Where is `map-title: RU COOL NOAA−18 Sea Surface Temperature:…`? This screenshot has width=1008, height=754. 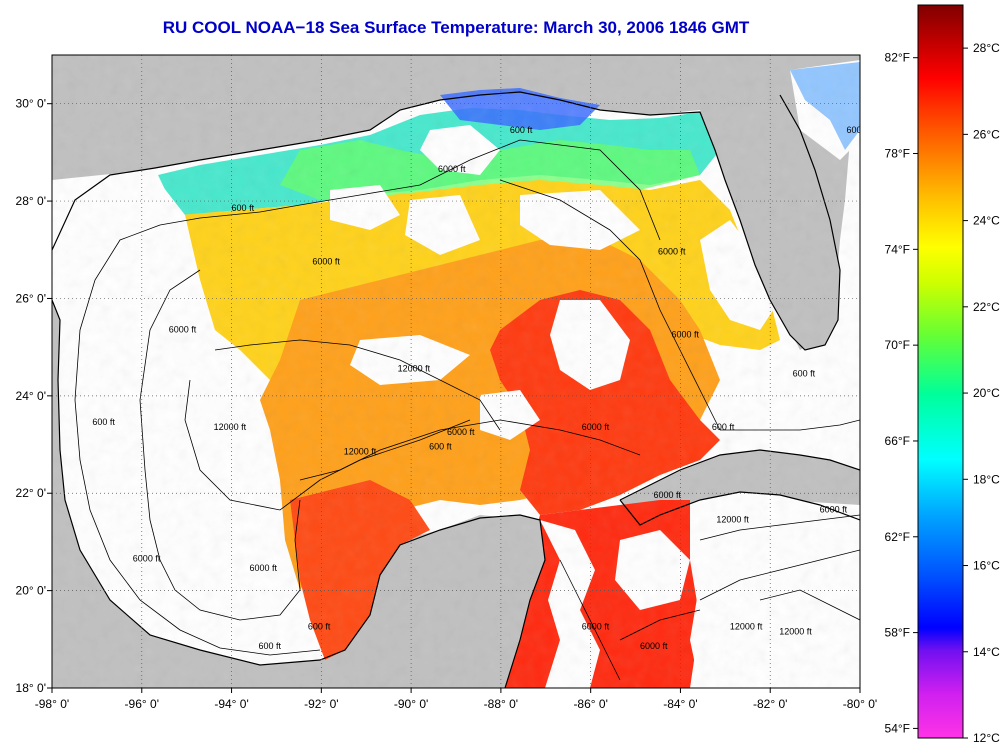 map-title: RU COOL NOAA−18 Sea Surface Temperature:… is located at coordinates (456, 27).